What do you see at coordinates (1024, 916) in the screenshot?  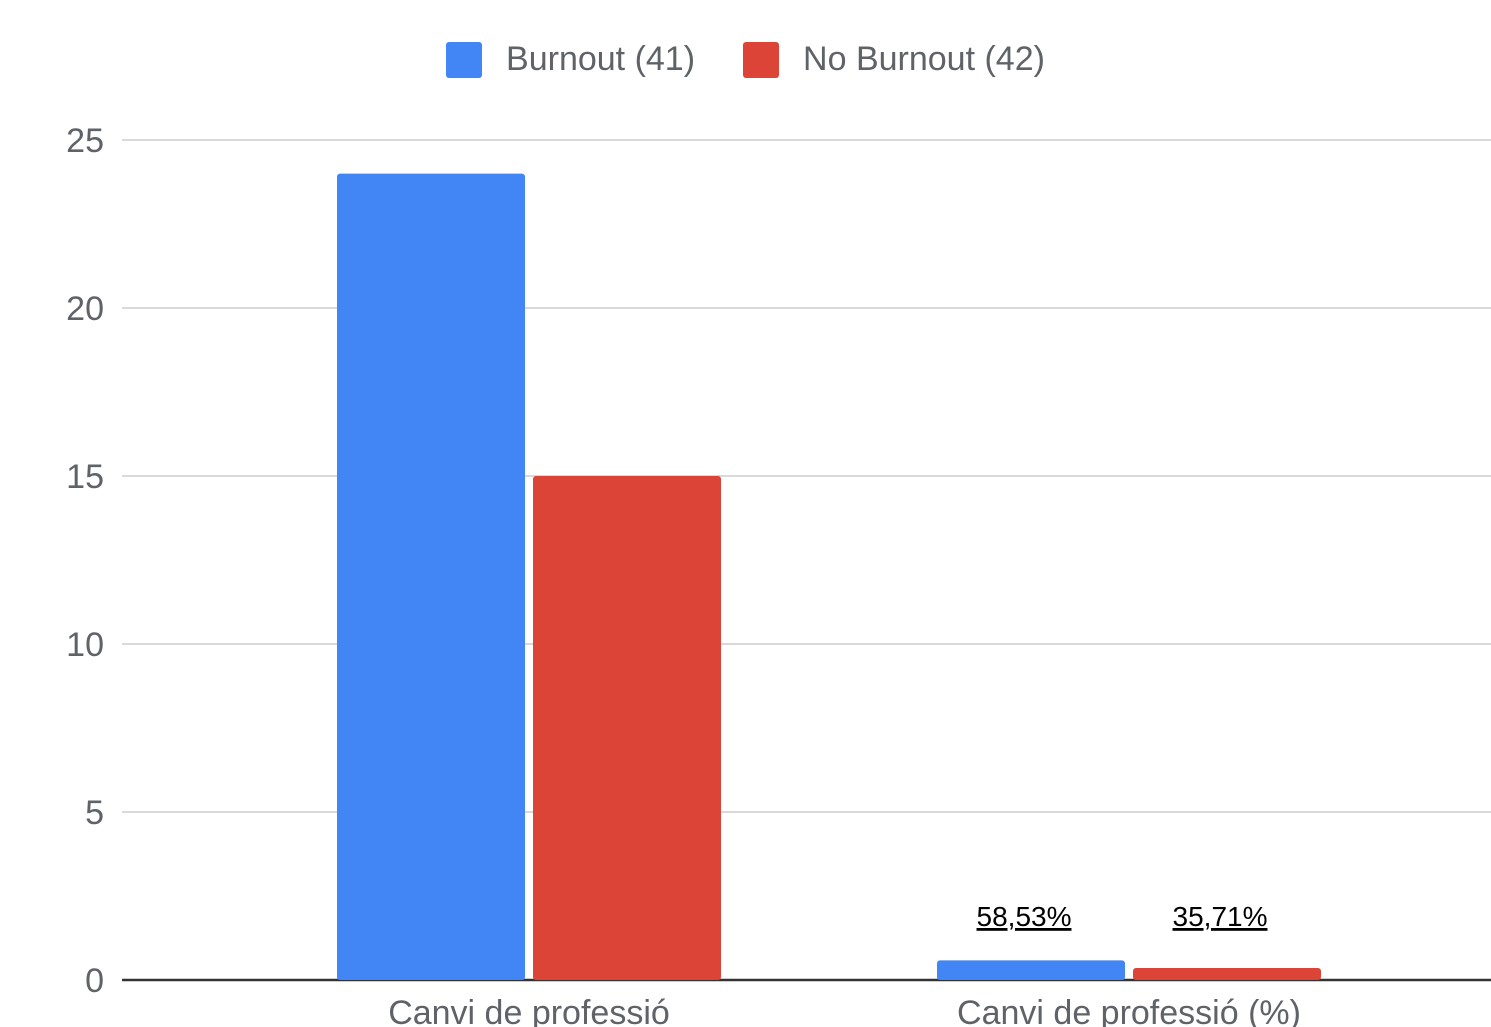 I see `data-label: 58,53%` at bounding box center [1024, 916].